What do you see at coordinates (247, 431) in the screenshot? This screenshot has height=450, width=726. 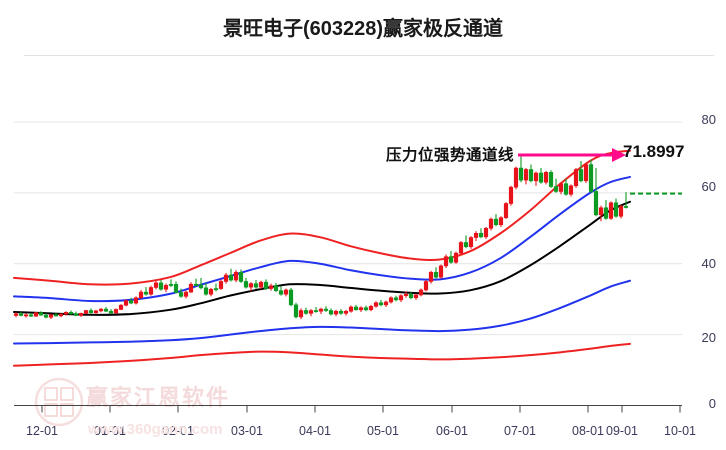 I see `x-axis-label-3: 03-01` at bounding box center [247, 431].